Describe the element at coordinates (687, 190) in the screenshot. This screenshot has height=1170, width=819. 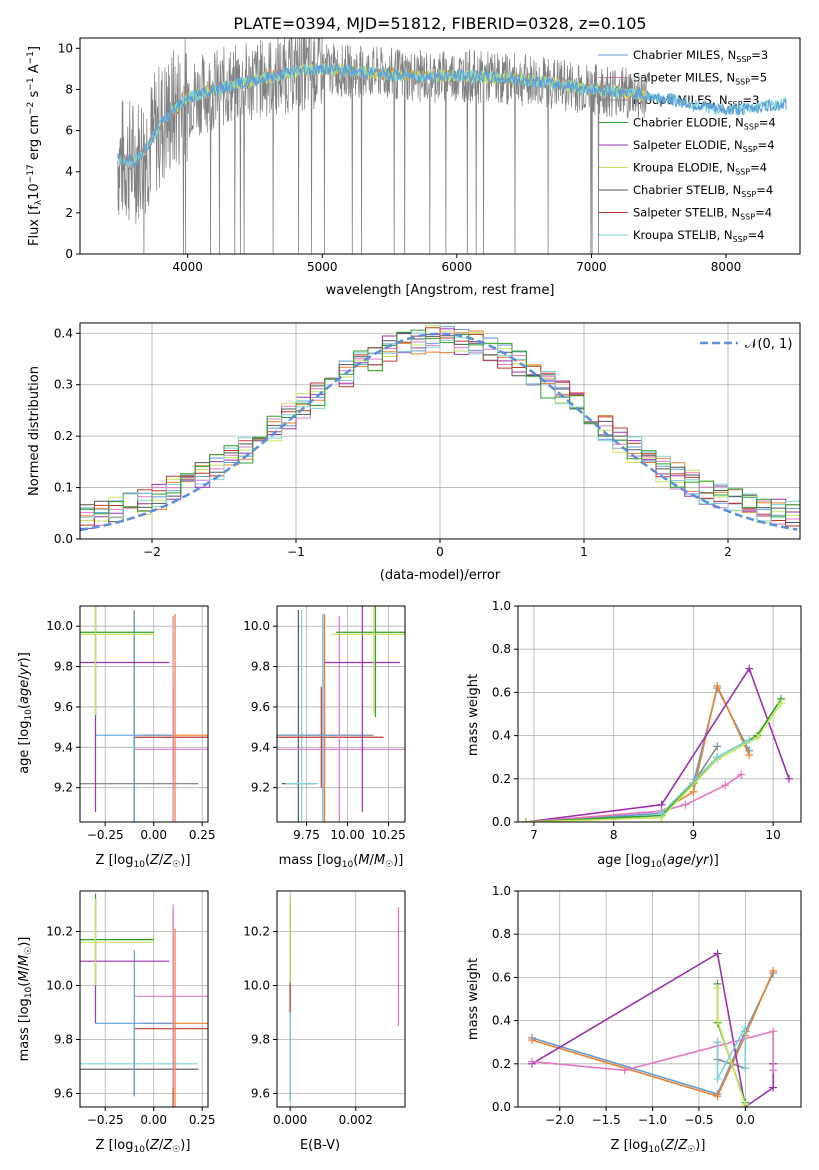
I see `legend-text: Chabrier STELIB, N` at that location.